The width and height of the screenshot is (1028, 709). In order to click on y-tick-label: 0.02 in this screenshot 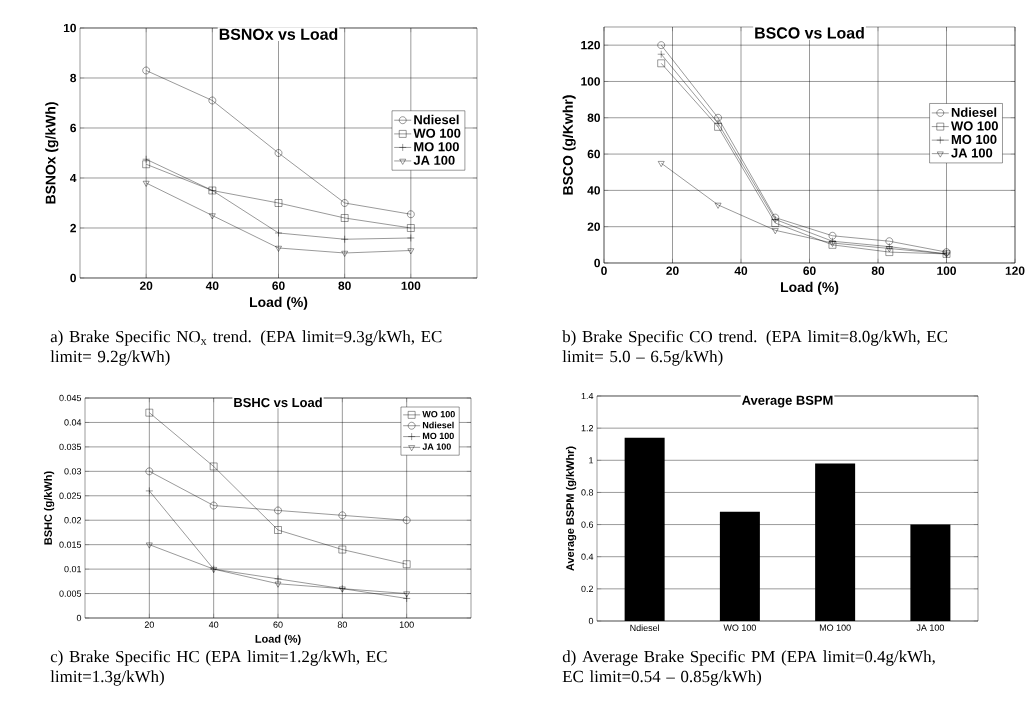, I will do `click(73, 520)`.